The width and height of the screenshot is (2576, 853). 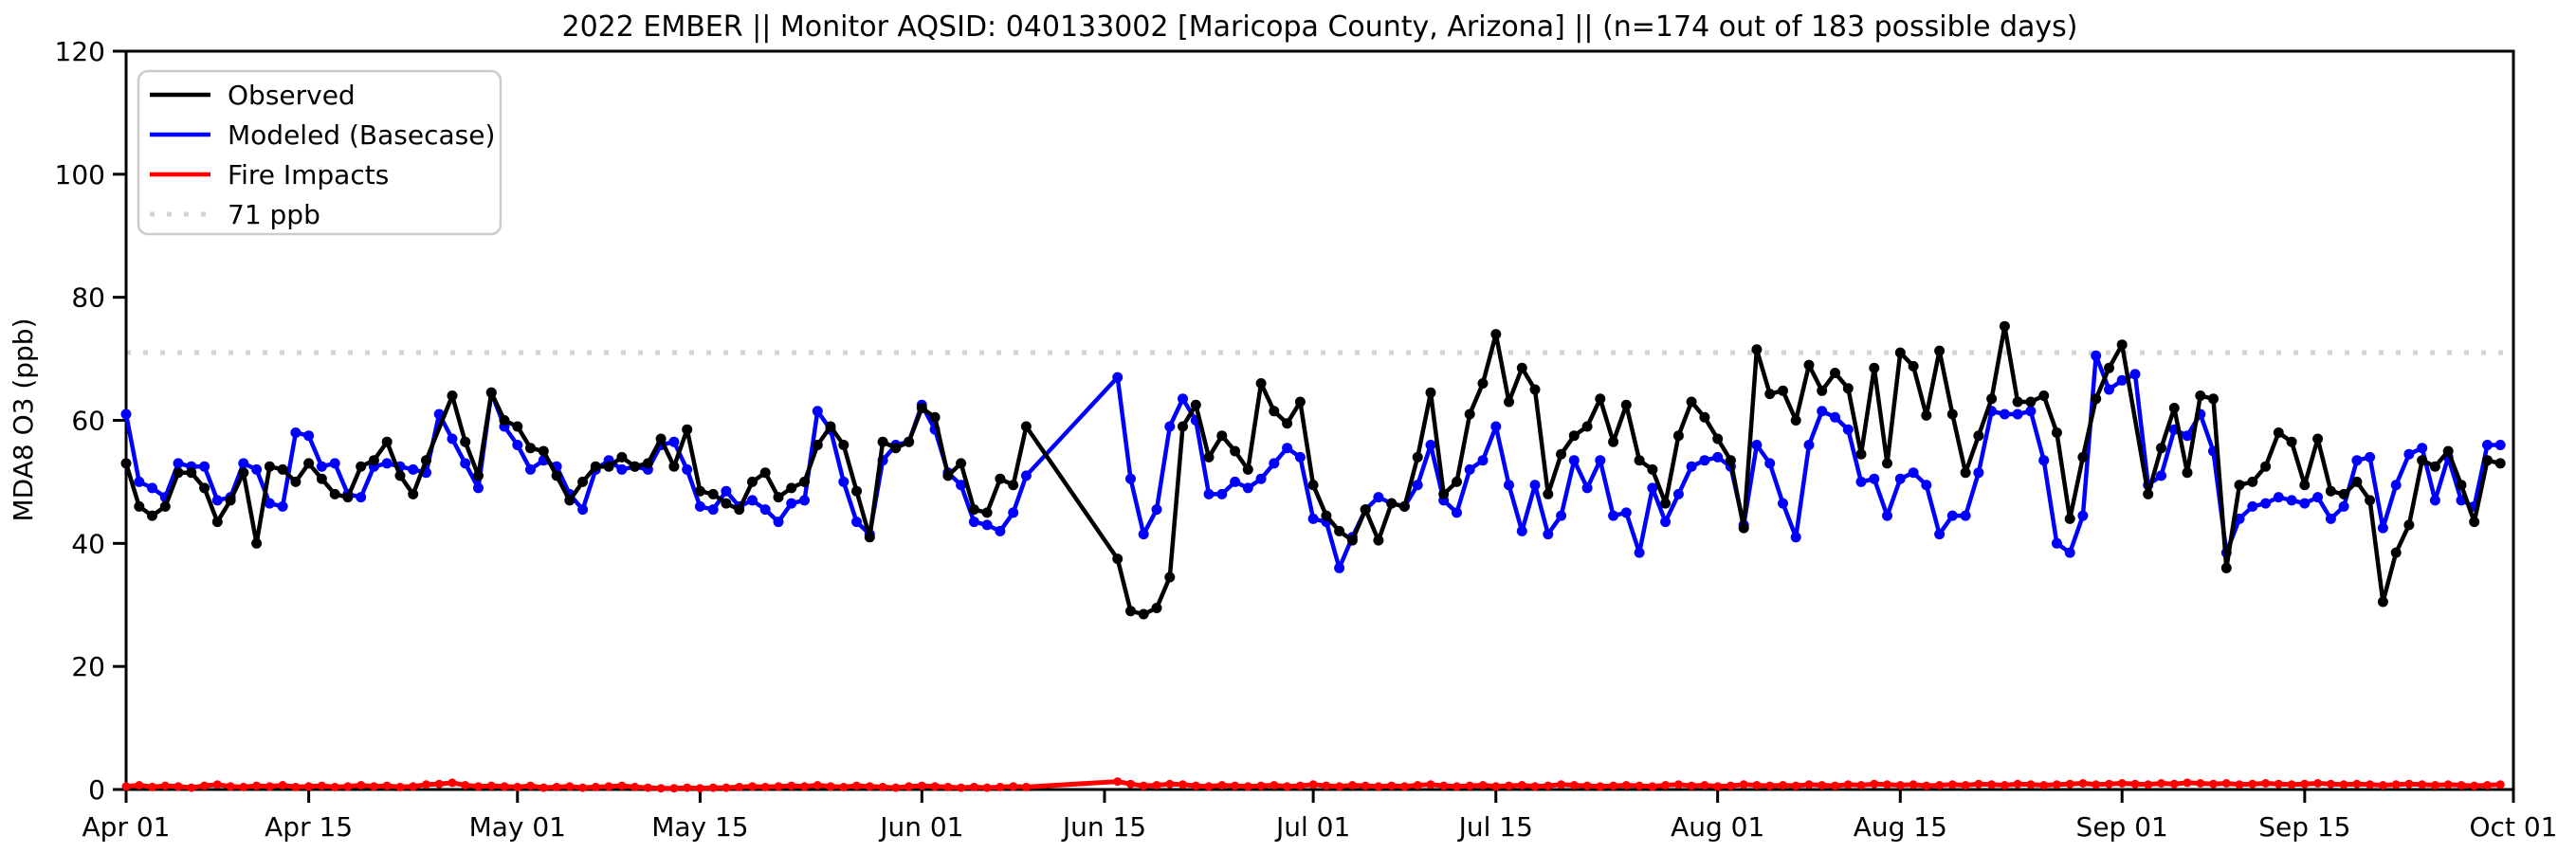 What do you see at coordinates (1312, 827) in the screenshot?
I see `x-tick-label: Jul 01` at bounding box center [1312, 827].